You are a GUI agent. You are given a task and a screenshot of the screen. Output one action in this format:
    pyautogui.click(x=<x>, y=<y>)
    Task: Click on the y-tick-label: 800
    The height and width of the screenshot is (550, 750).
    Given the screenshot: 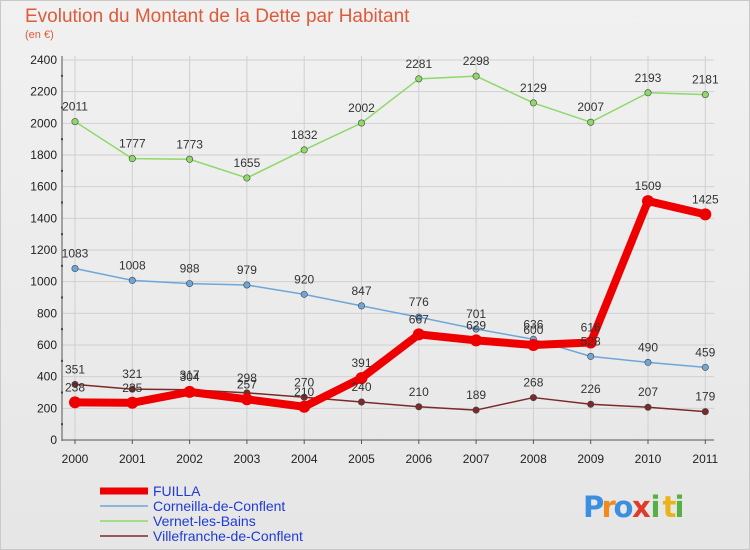 What is the action you would take?
    pyautogui.click(x=47, y=313)
    